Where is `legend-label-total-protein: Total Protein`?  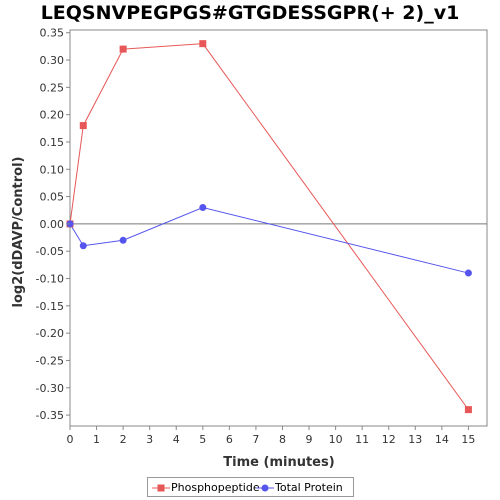 legend-label-total-protein: Total Protein is located at coordinates (309, 487).